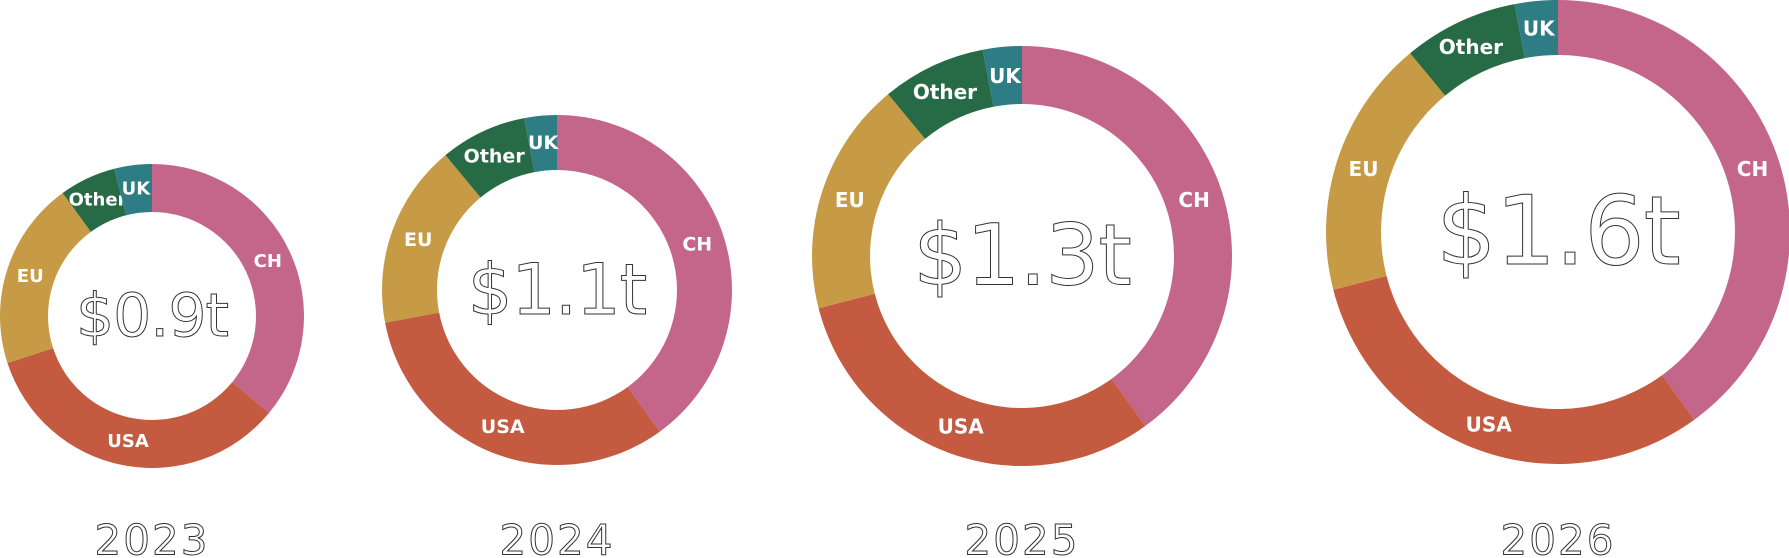 The height and width of the screenshot is (558, 1789). I want to click on slice-label-ch-2026: CH, so click(1752, 169).